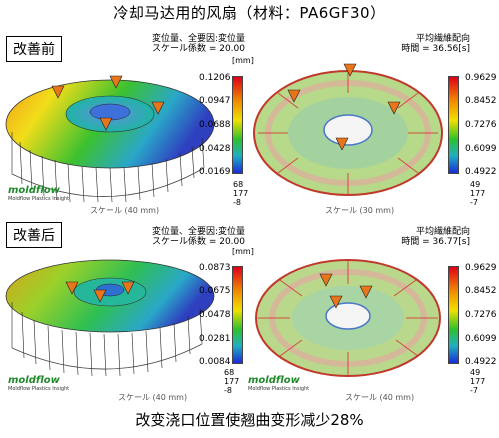 The width and height of the screenshot is (499, 438). Describe the element at coordinates (125, 210) in the screenshot. I see `before-def-scalebar: スケール (40 mm)` at that location.